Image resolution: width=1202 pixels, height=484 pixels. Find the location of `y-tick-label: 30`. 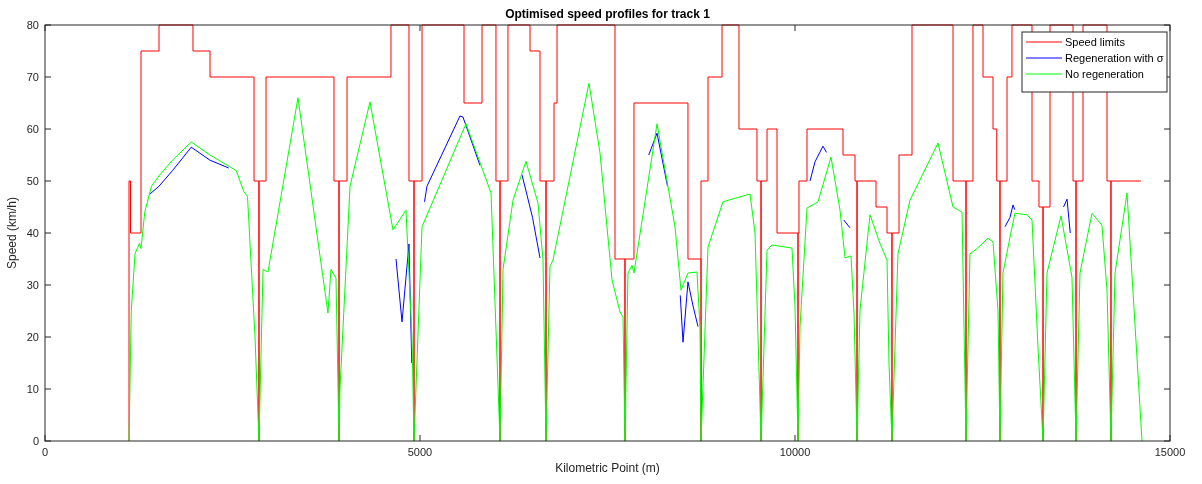

y-tick-label: 30 is located at coordinates (32, 285).